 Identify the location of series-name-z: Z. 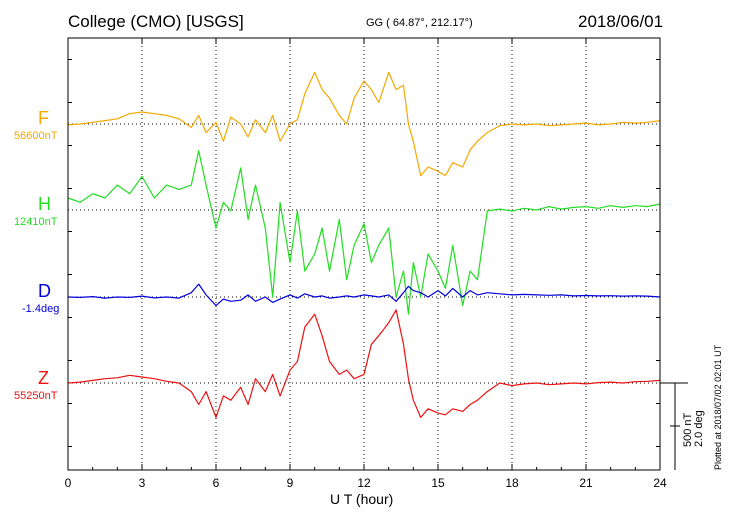
(43, 378).